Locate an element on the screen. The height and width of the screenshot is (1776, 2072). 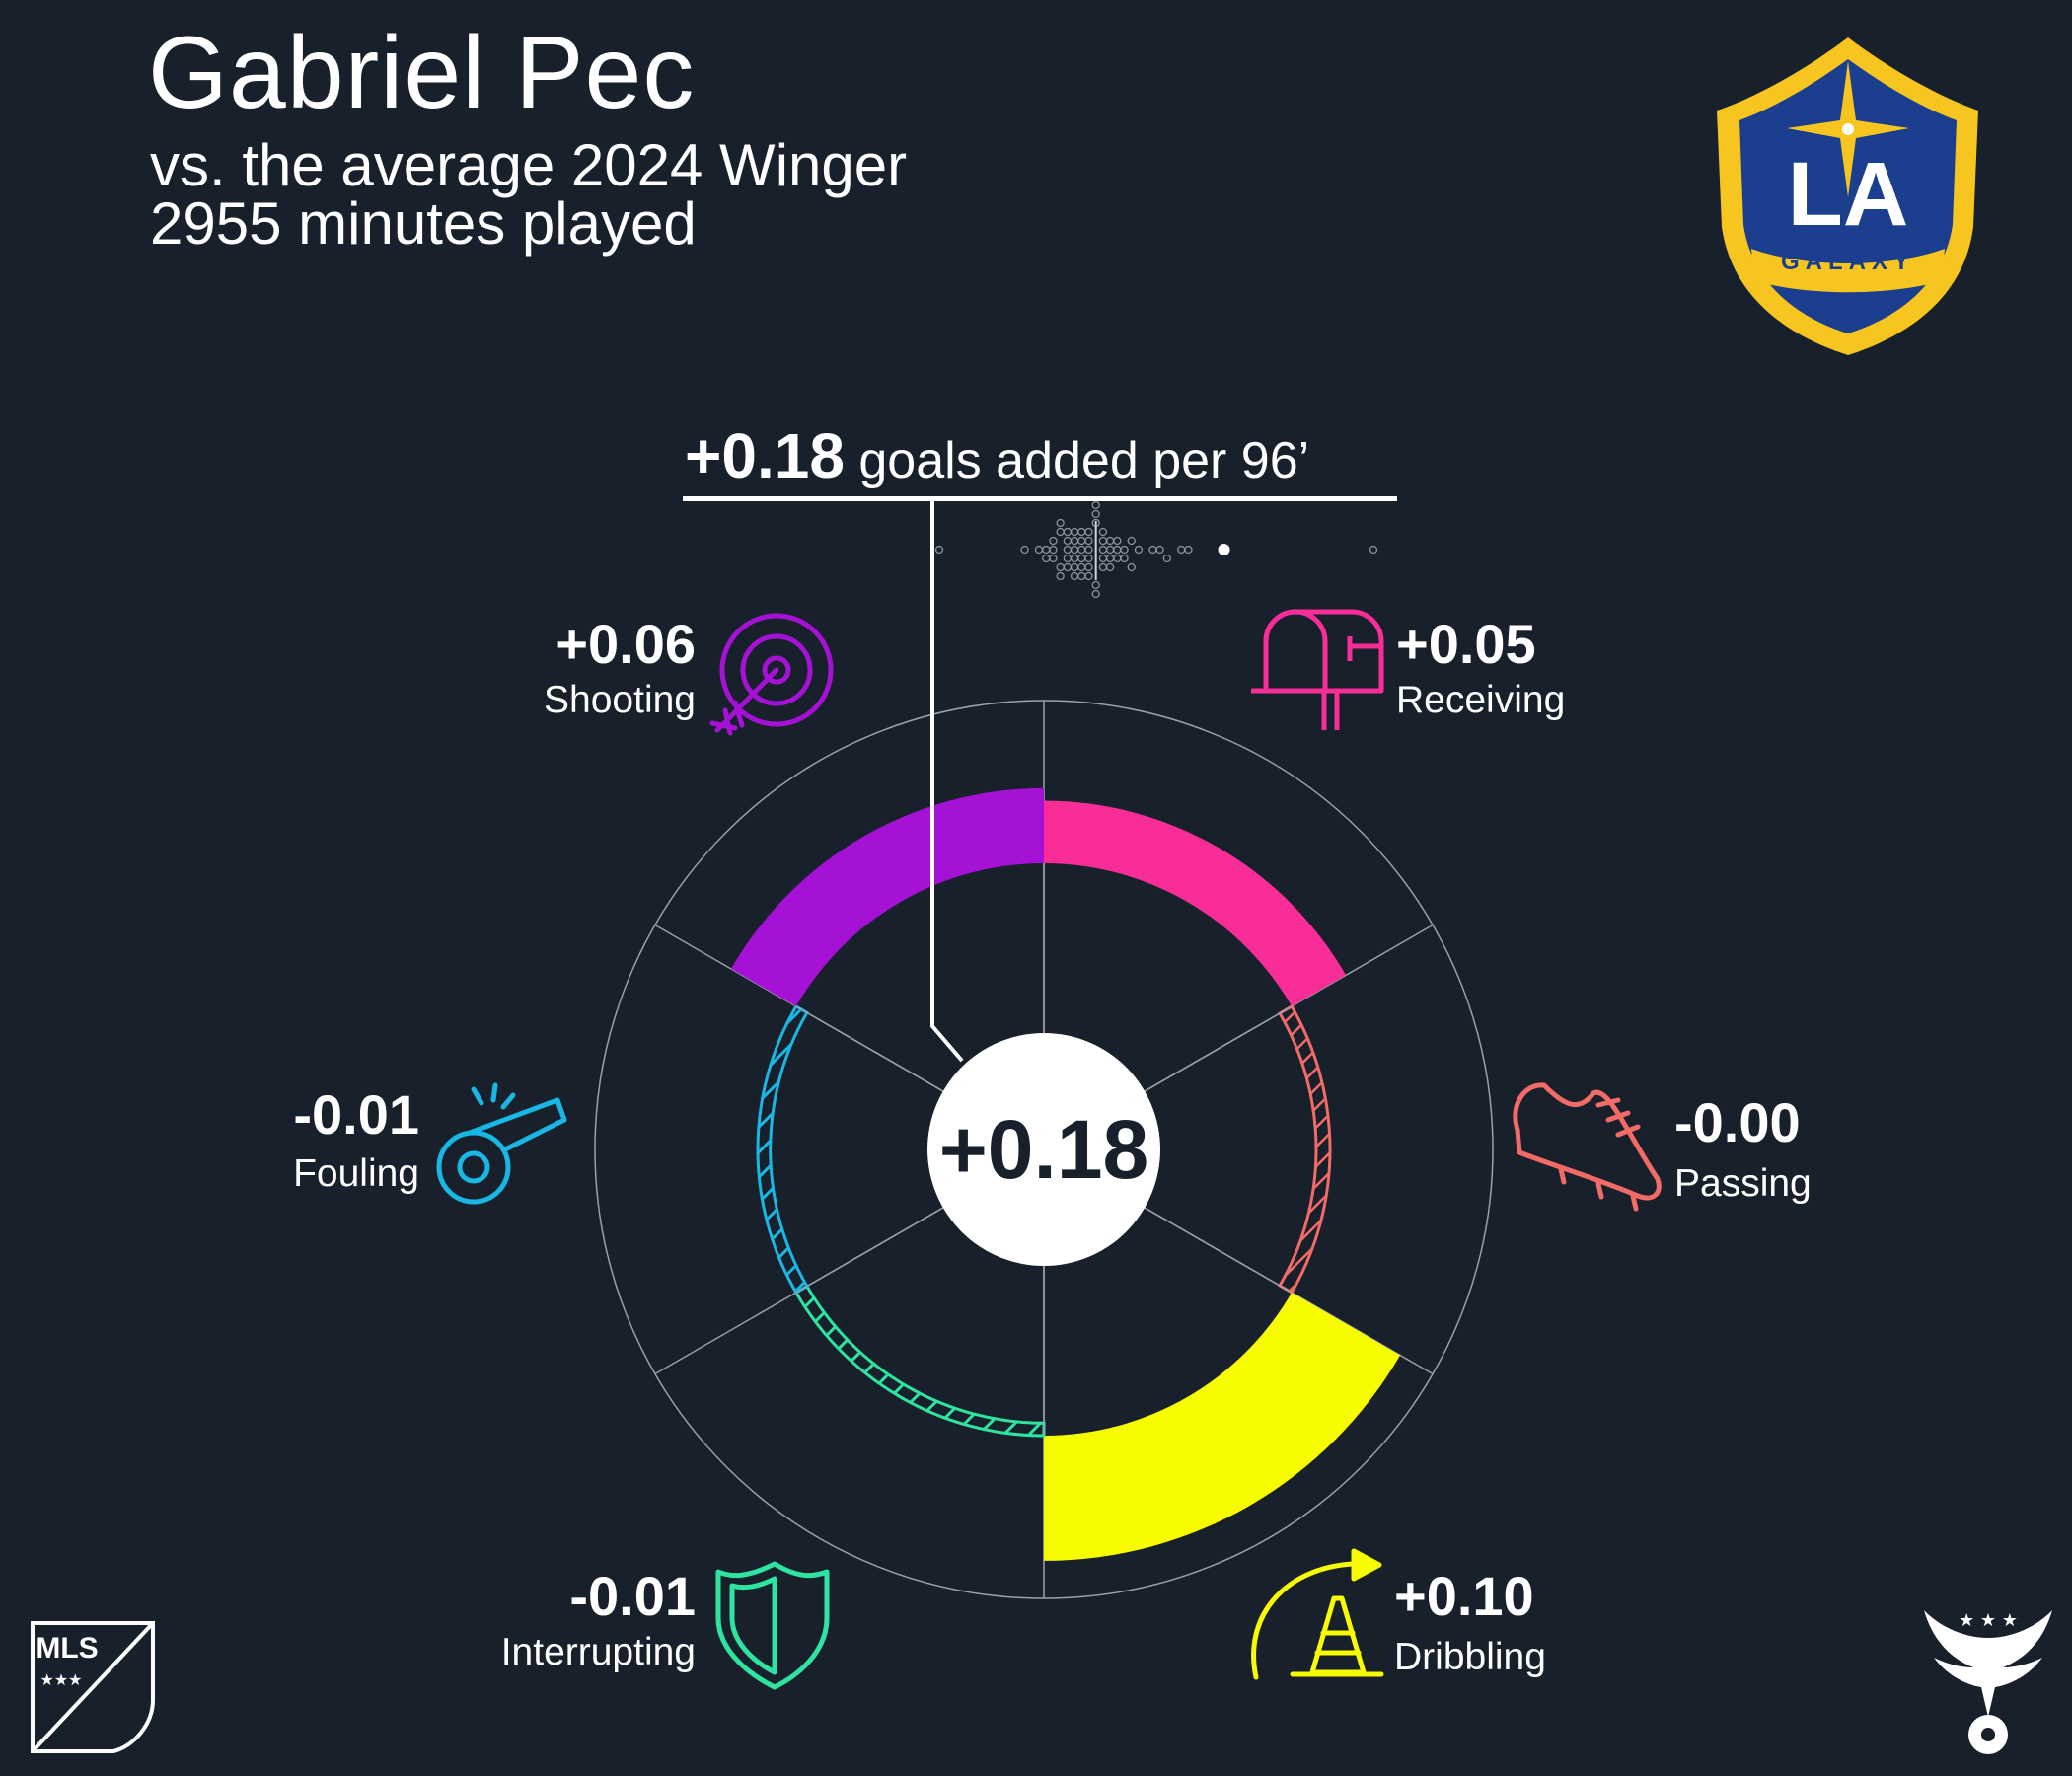
center-value: +0.18 is located at coordinates (1044, 1150).